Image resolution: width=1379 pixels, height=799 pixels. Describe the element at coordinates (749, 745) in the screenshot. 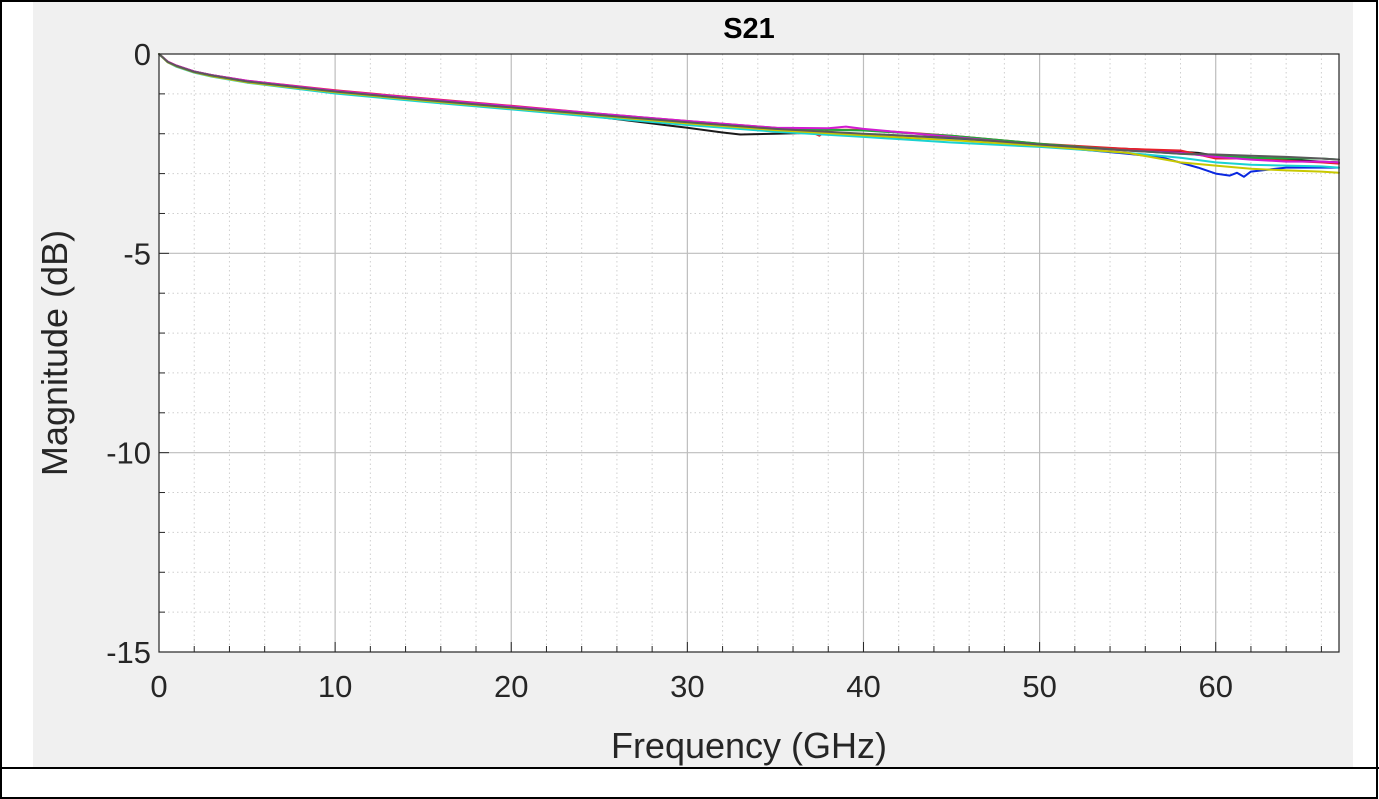

I see `x-axis-label: Frequency (GHz)` at that location.